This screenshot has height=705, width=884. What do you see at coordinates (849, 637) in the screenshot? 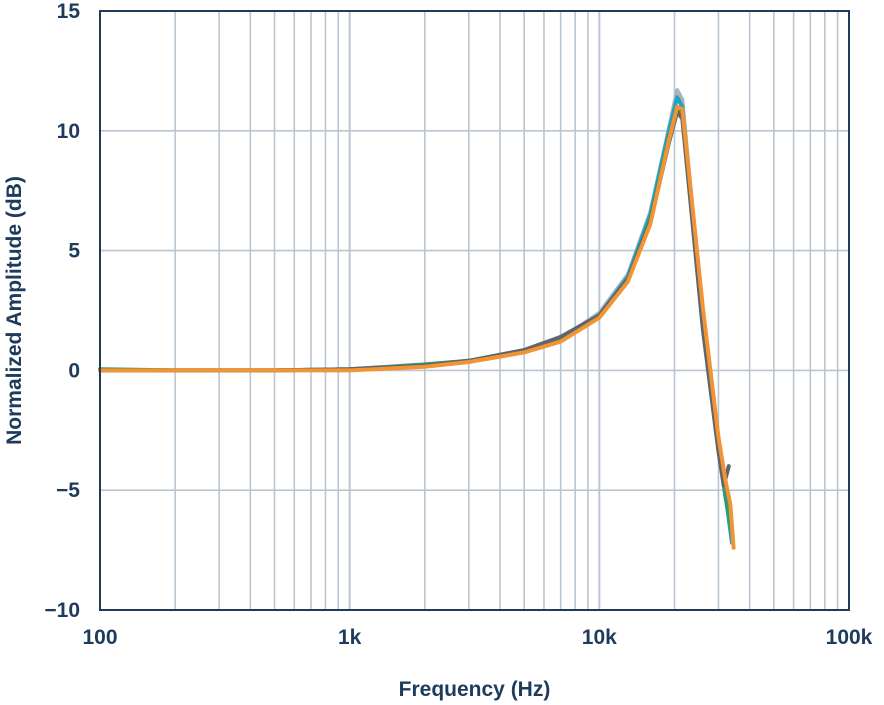
I see `x-tick-label: 100k` at bounding box center [849, 637].